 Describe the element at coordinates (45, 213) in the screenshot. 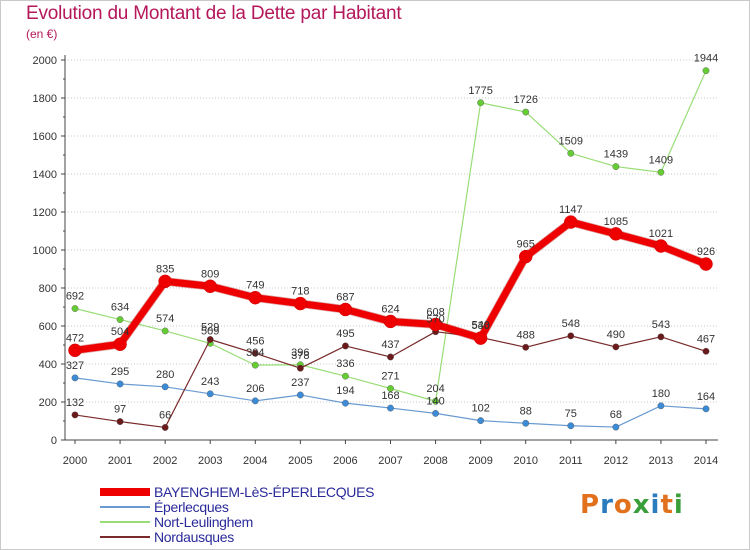

I see `y-tick-label: 1200` at that location.